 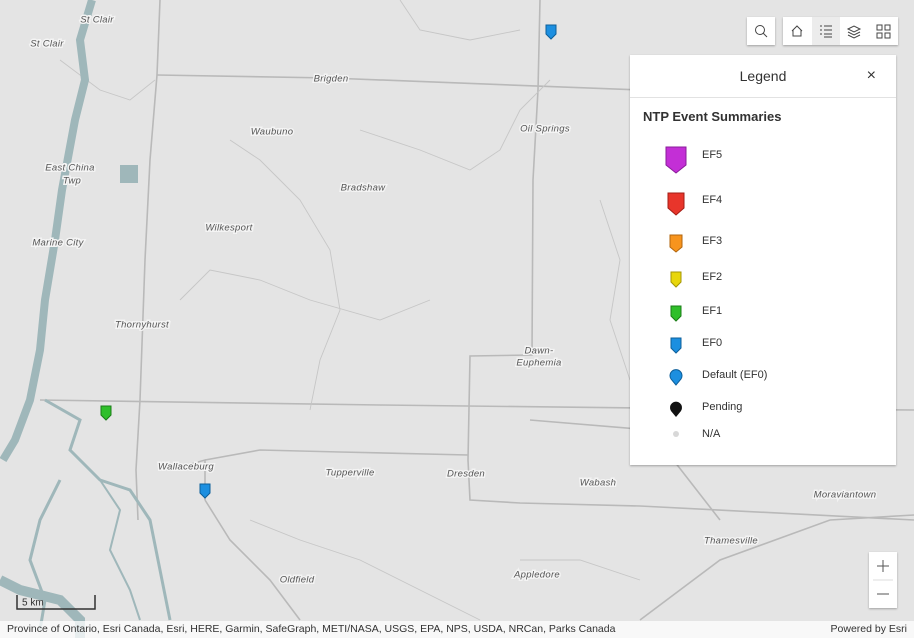 What do you see at coordinates (538, 363) in the screenshot?
I see `place-label: Euphemia` at bounding box center [538, 363].